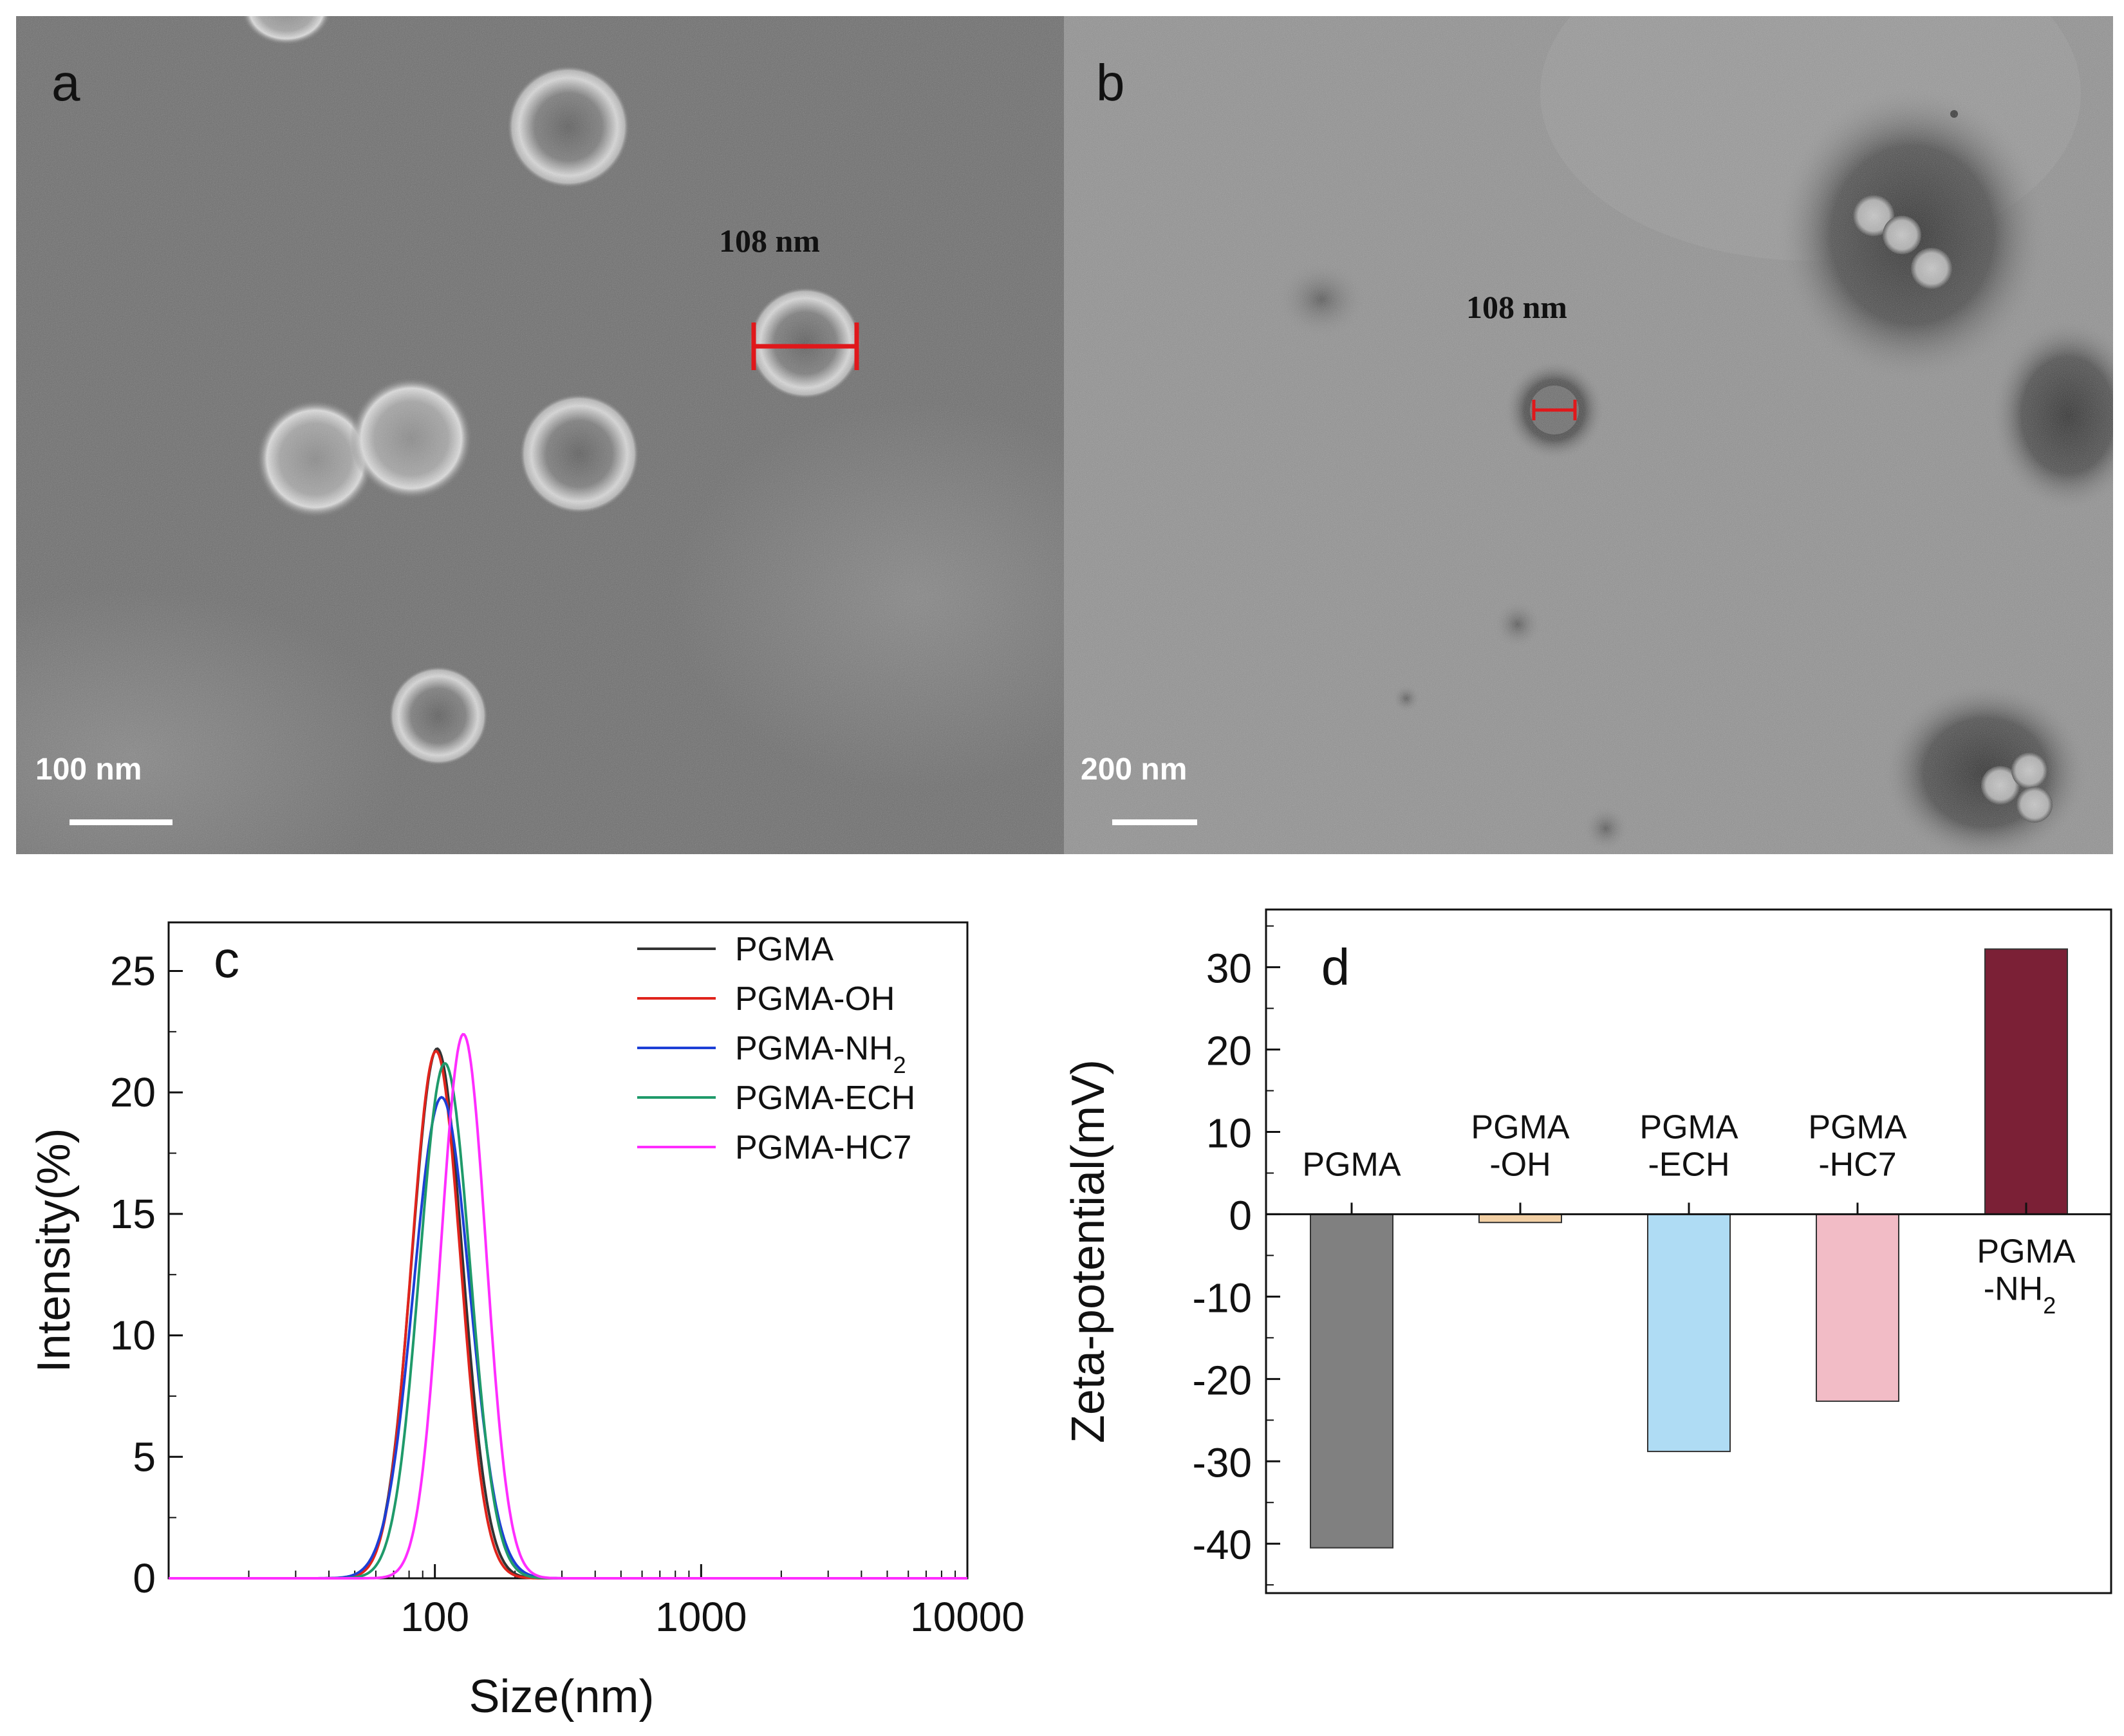 This screenshot has height=1736, width=2124. What do you see at coordinates (1088, 1251) in the screenshot?
I see `y-axis-title: Zeta-potential(mV)` at bounding box center [1088, 1251].